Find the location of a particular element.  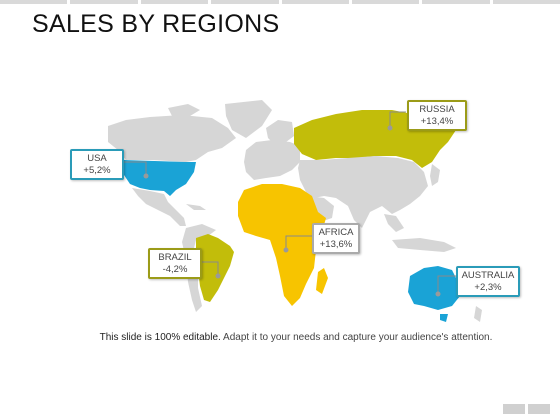

callout-usa: USA +5,2% is located at coordinates (97, 164).